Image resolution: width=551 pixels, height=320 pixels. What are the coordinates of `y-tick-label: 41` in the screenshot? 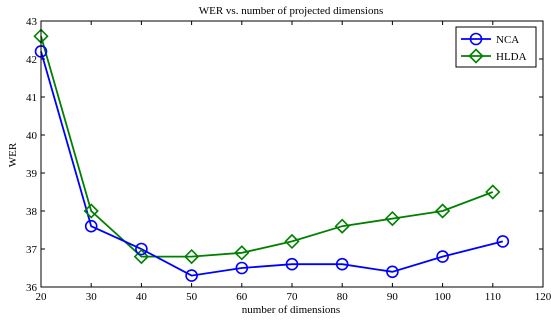 It's located at (31, 98).